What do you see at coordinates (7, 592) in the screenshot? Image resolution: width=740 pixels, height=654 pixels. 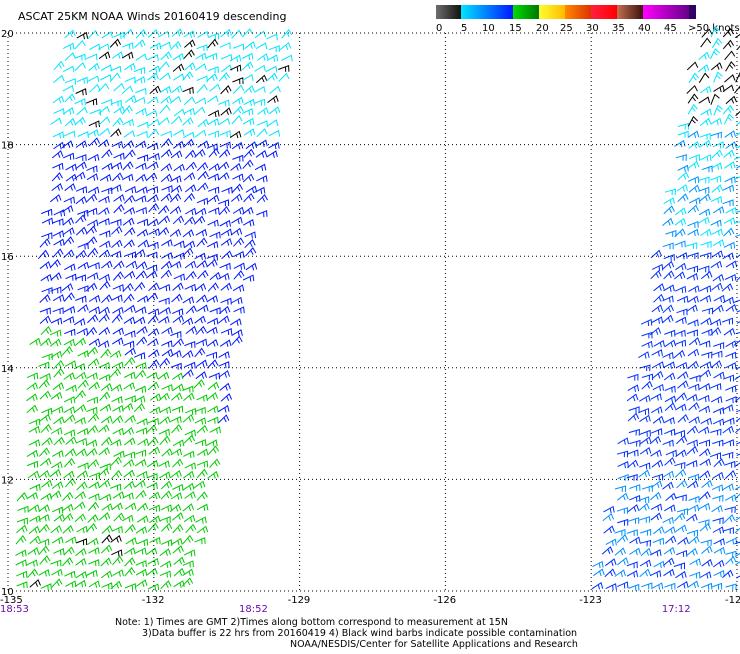 I see `lat-tick-label: 10` at bounding box center [7, 592].